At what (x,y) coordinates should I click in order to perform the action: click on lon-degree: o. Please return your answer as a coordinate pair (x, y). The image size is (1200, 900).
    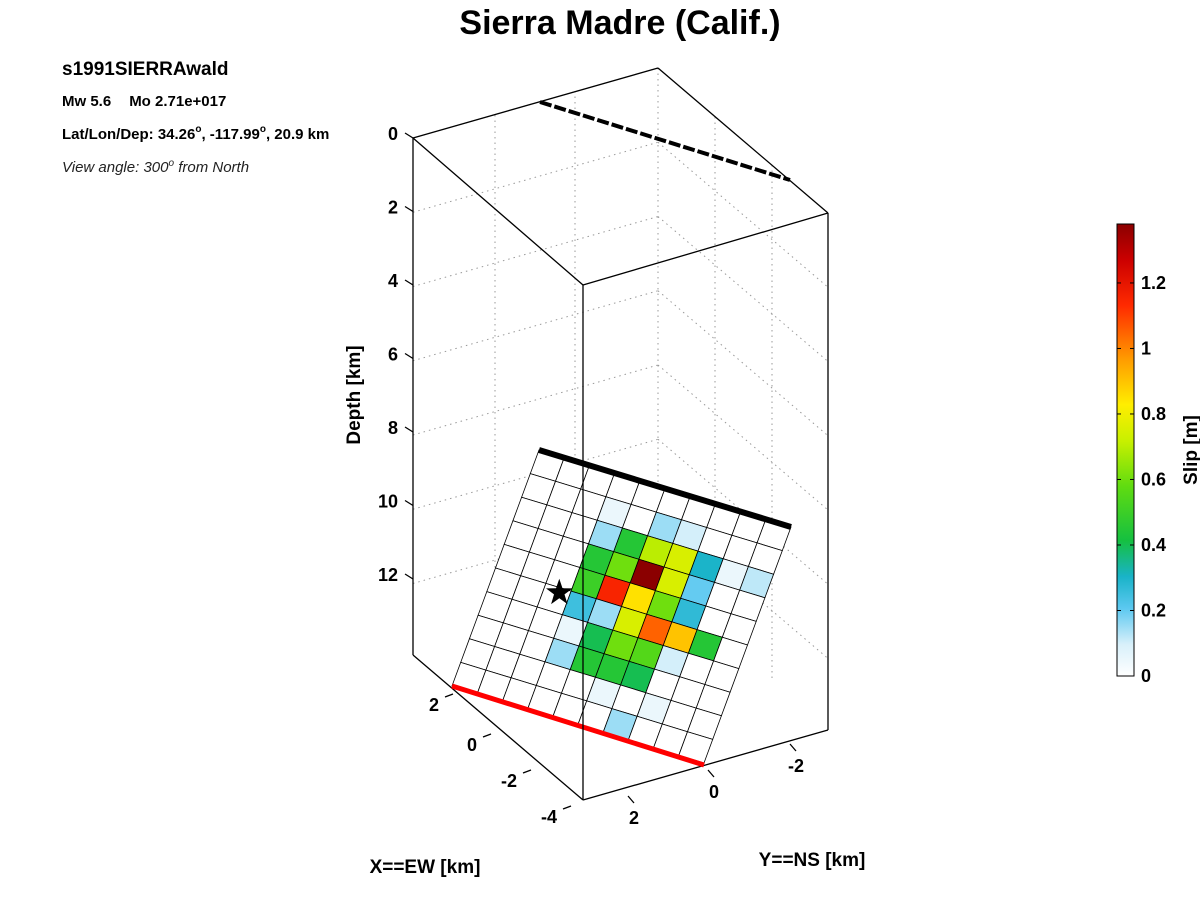
    Looking at the image, I should click on (263, 129).